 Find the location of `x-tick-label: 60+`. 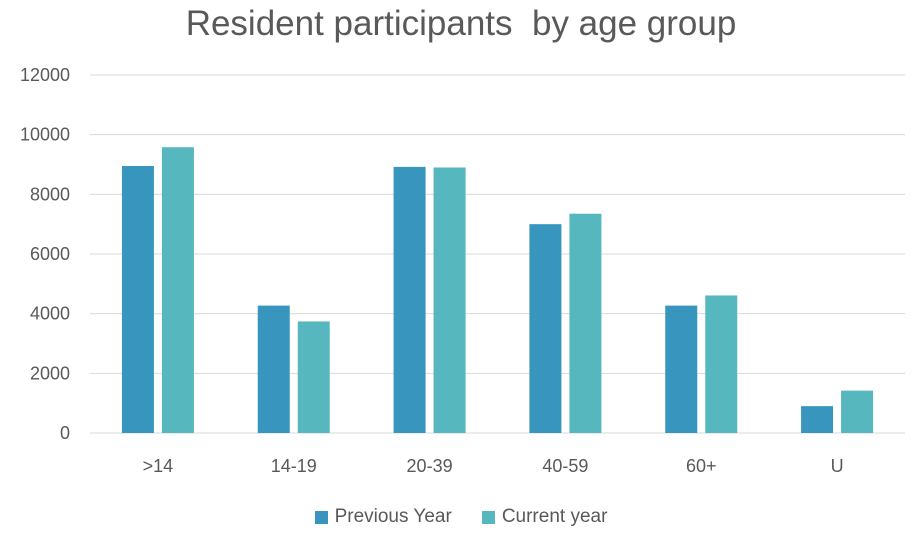

x-tick-label: 60+ is located at coordinates (701, 466).